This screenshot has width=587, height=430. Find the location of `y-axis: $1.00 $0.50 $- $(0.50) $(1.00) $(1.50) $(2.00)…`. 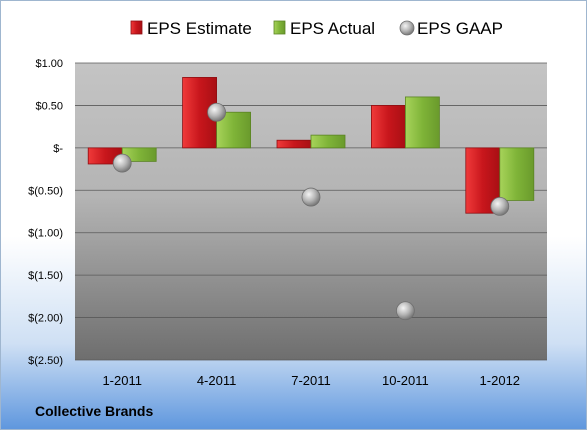

y-axis: $1.00 $0.50 $- $(0.50) $(1.00) $(1.50) $(2.00)… is located at coordinates (45, 212).